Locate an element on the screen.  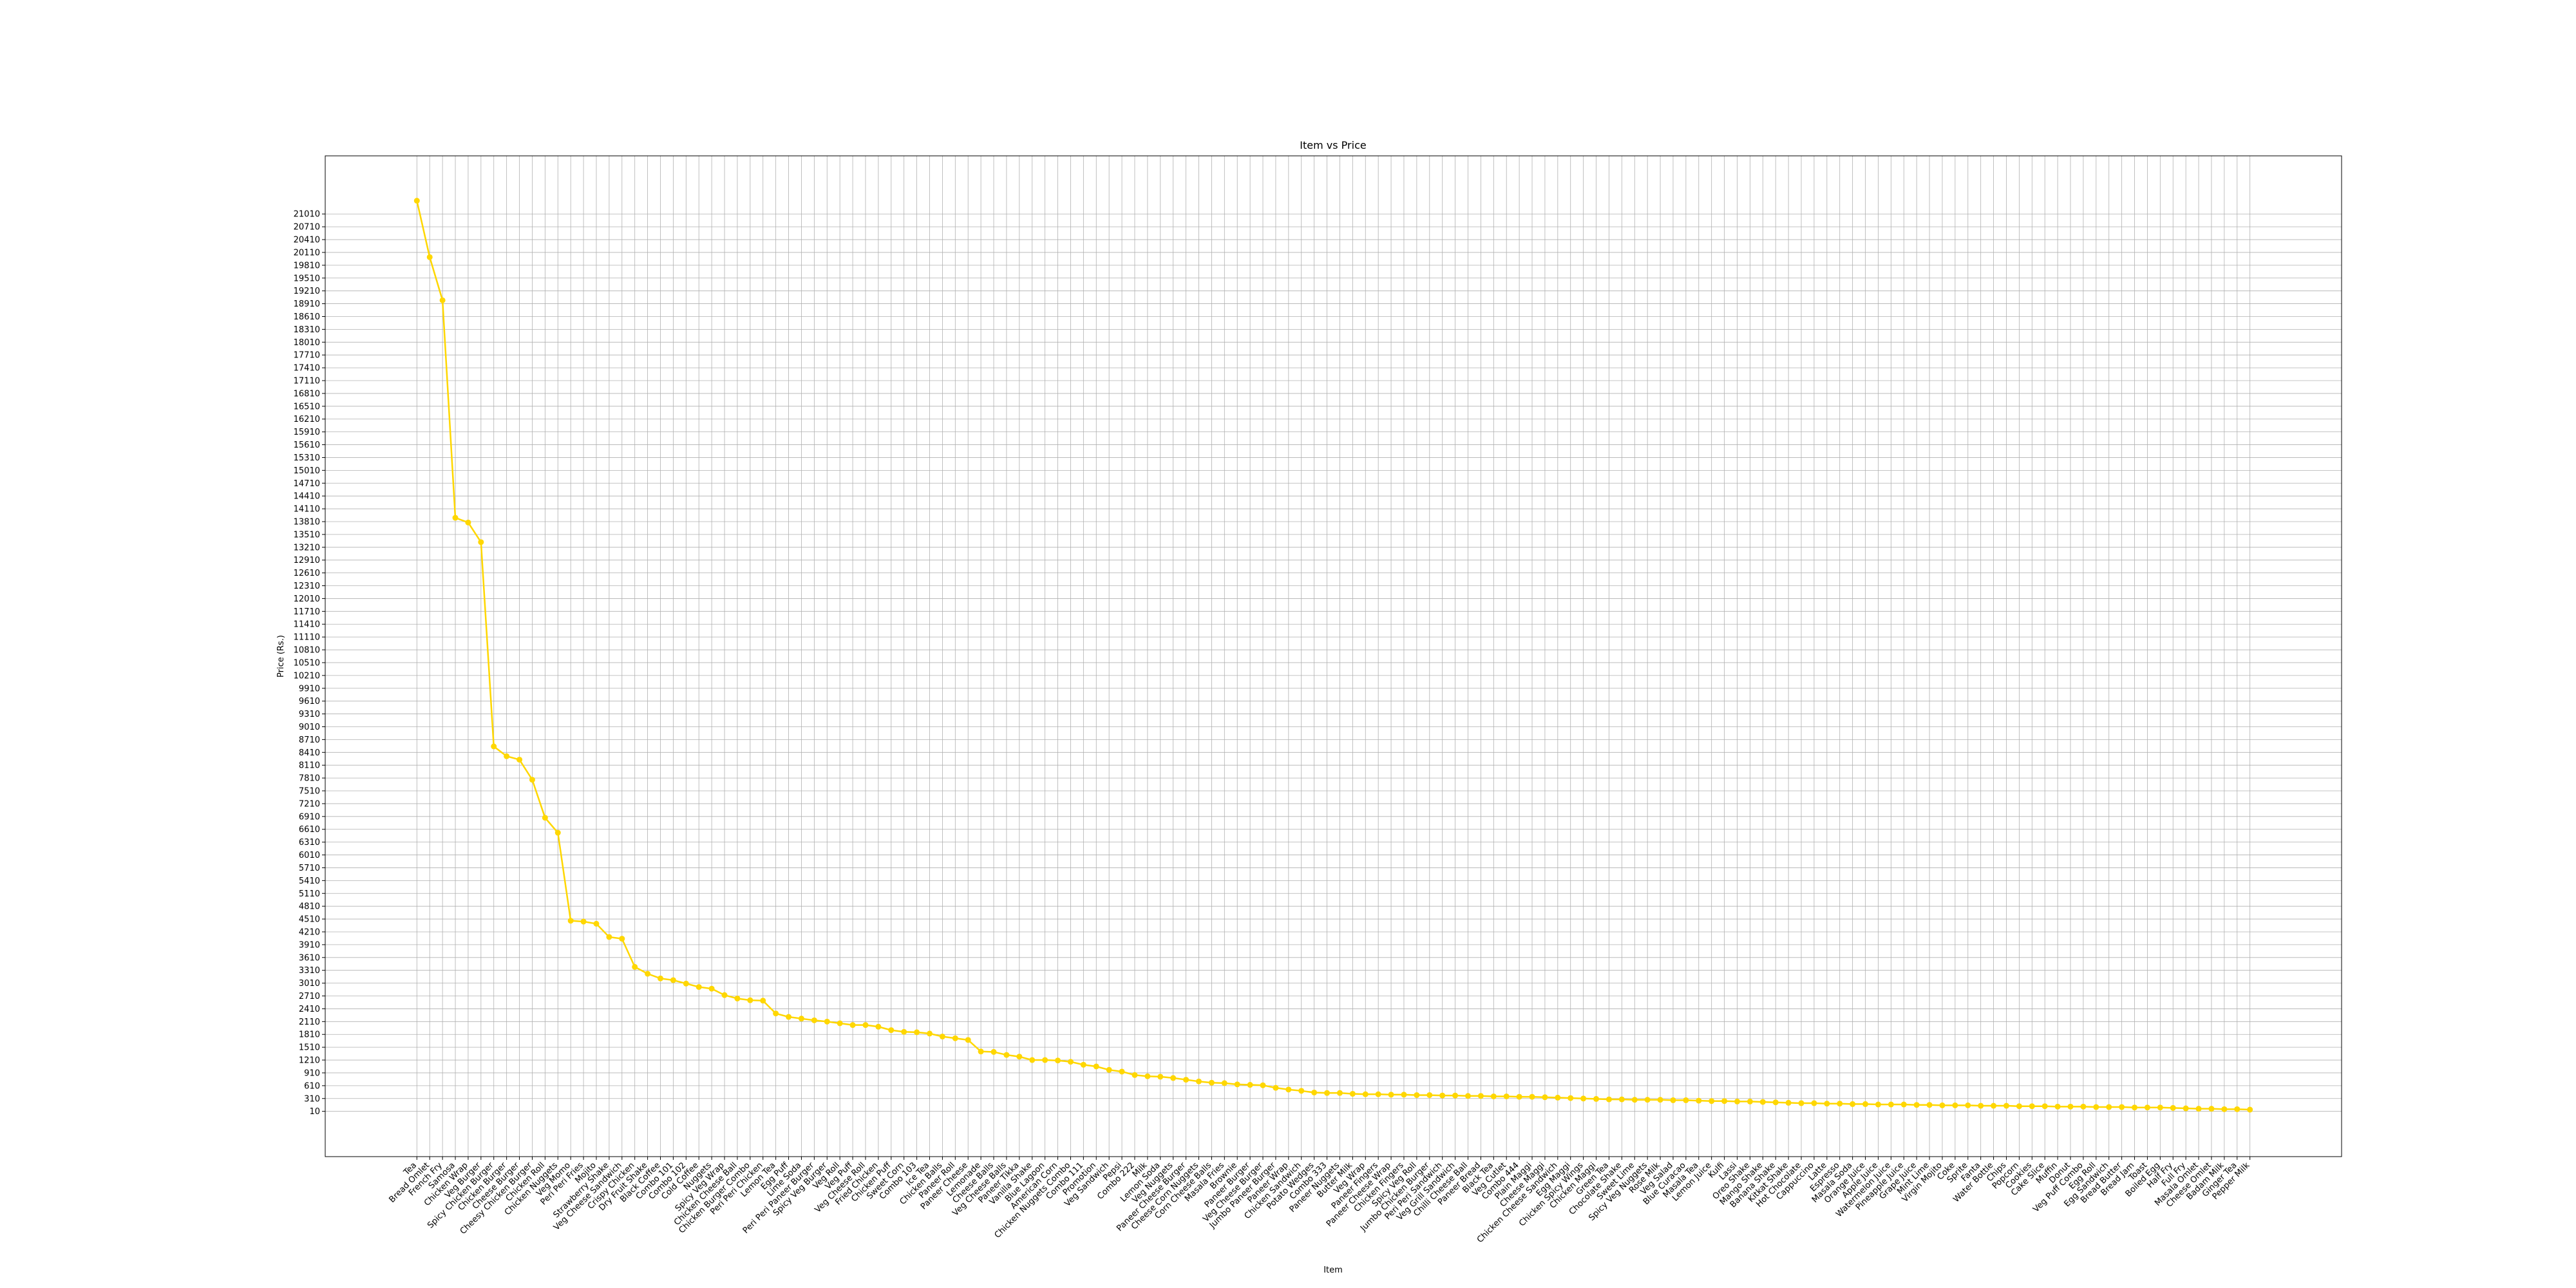
y-tick-label: 18910 is located at coordinates (307, 304).